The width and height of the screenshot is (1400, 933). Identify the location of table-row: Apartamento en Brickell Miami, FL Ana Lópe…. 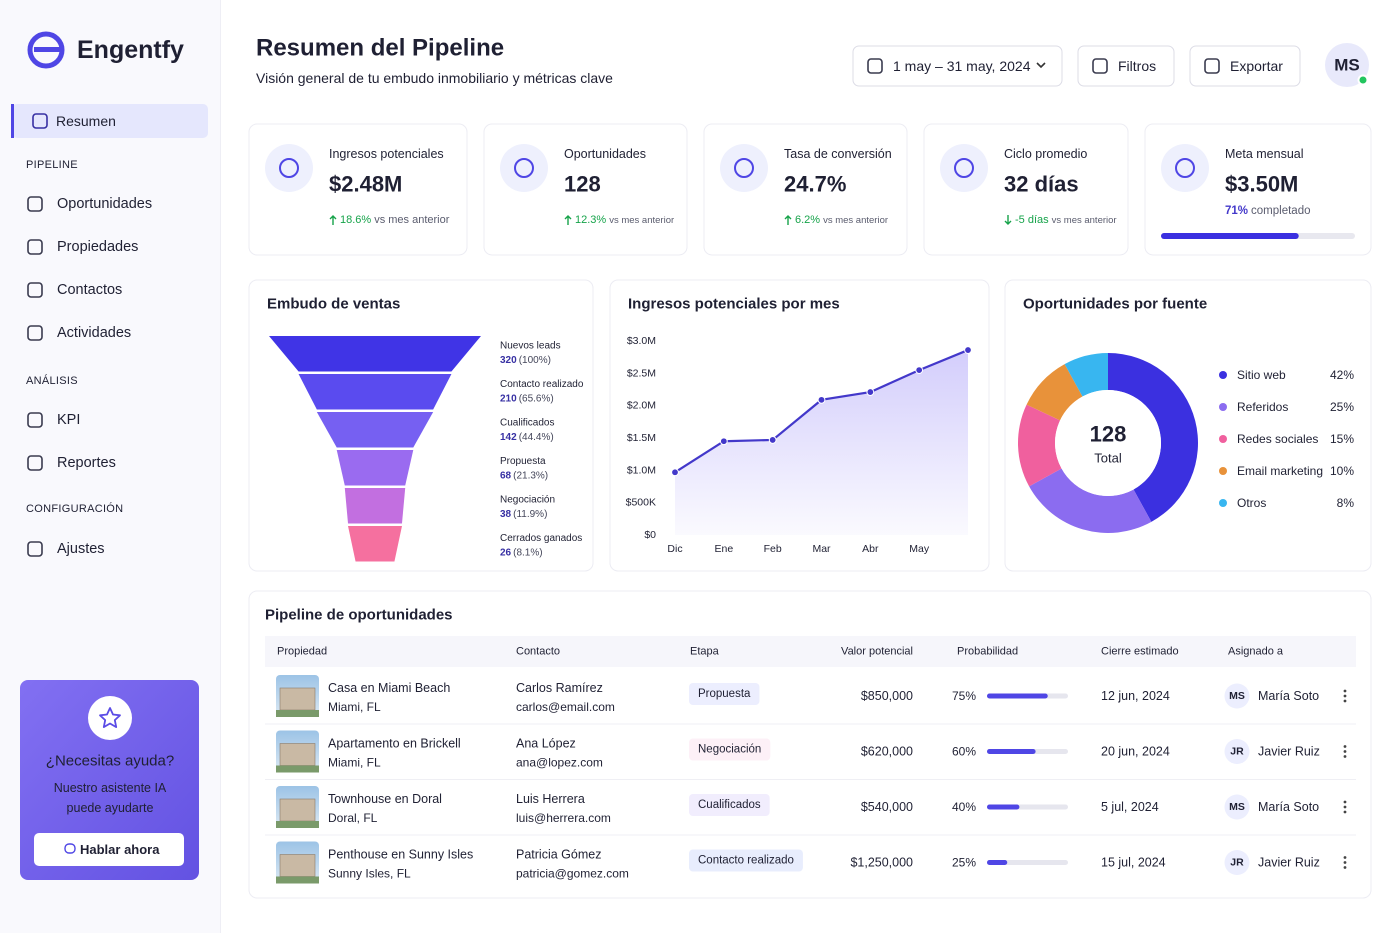
(810, 755).